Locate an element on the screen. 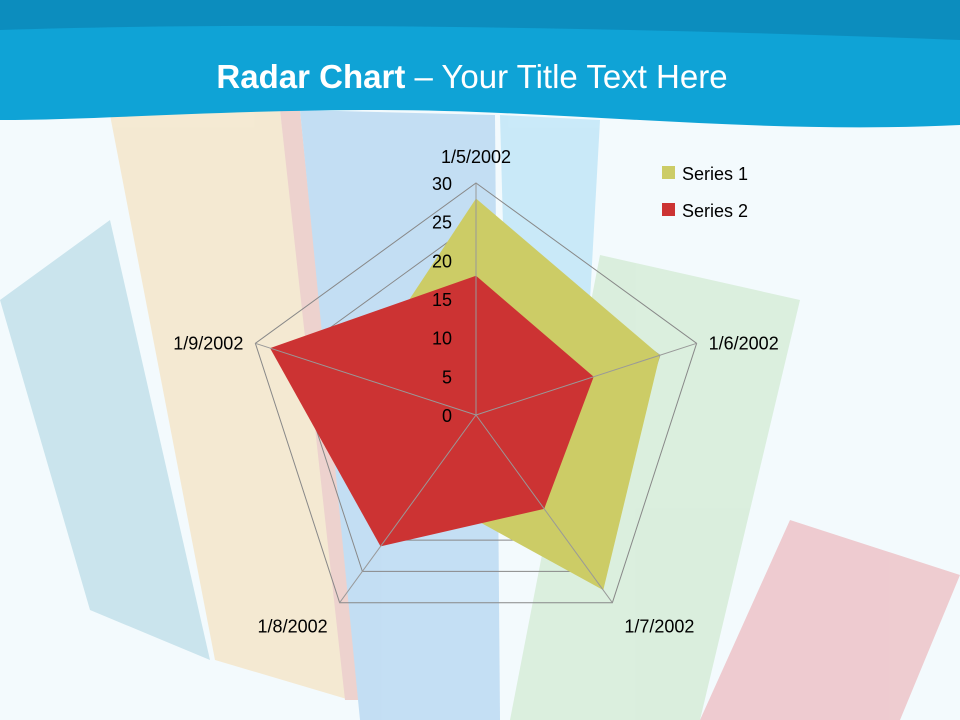 The height and width of the screenshot is (720, 960). legend-label: Series 1 is located at coordinates (715, 174).